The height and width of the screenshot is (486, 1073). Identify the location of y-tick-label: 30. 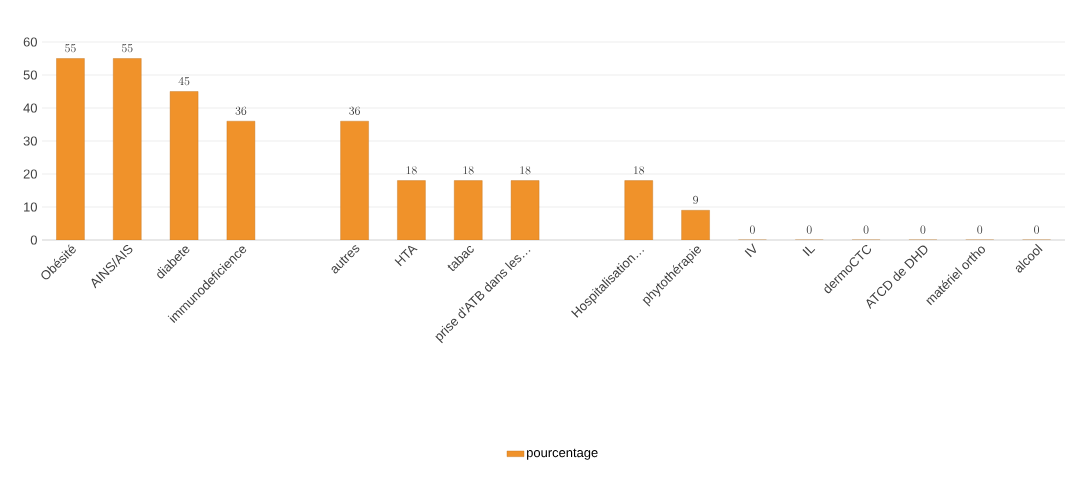
(30, 141).